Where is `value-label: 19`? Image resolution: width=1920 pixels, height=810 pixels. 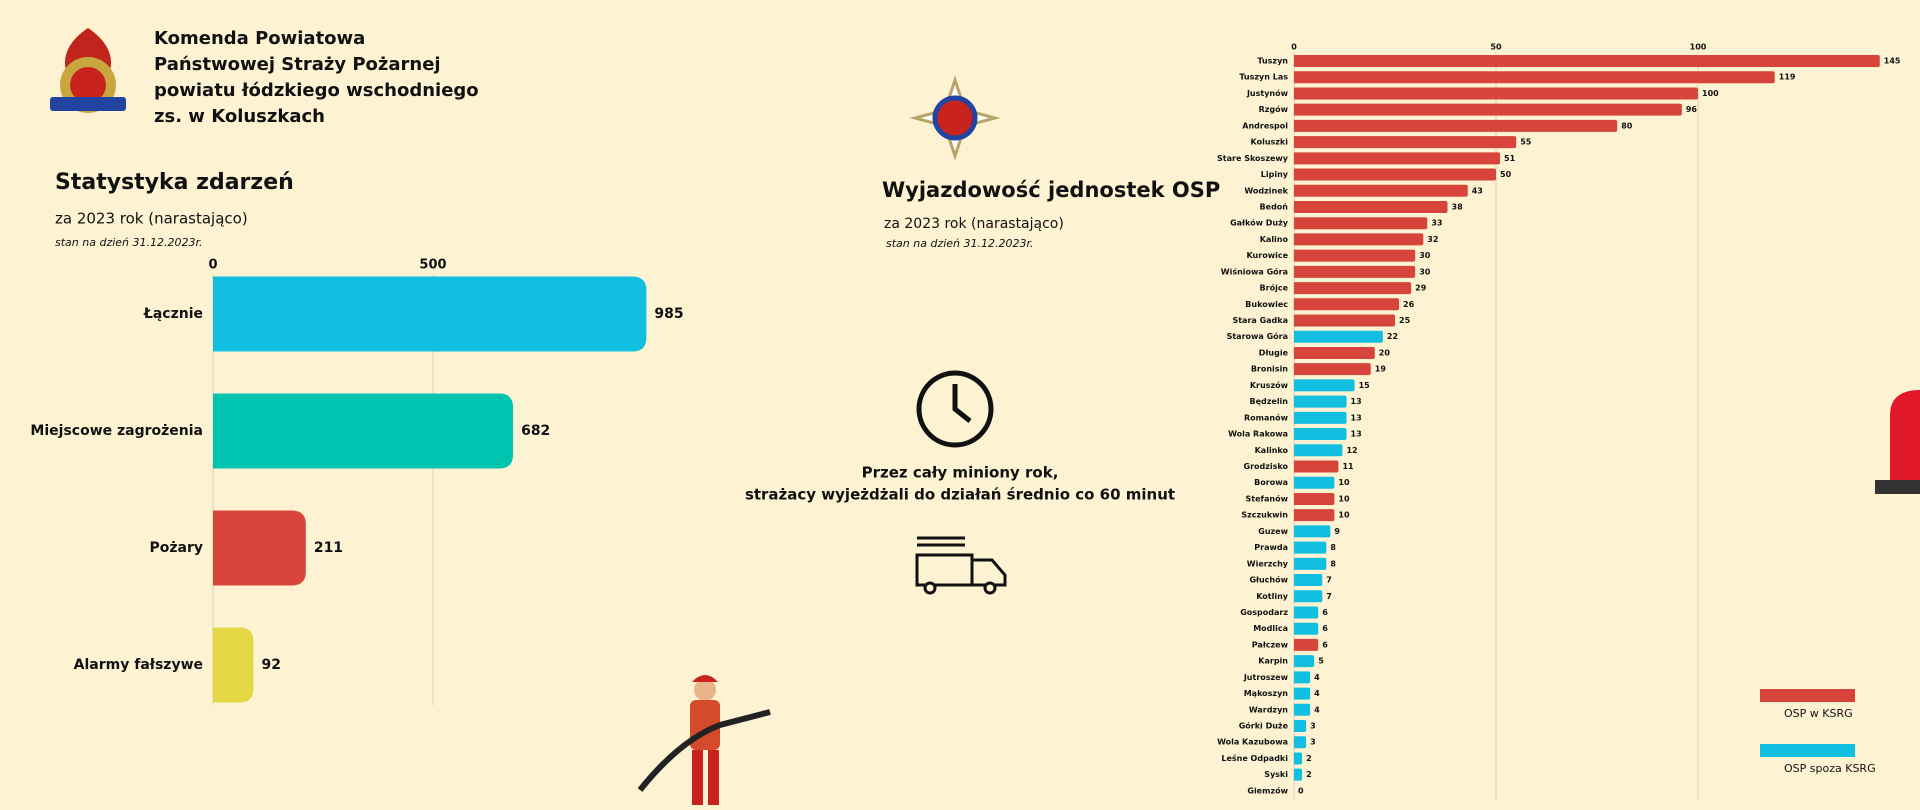
value-label: 19 is located at coordinates (1381, 369).